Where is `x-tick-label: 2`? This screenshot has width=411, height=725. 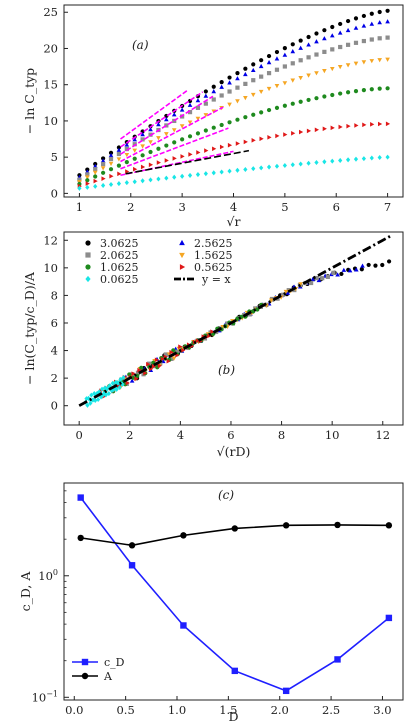 x-tick-label: 2 is located at coordinates (129, 435).